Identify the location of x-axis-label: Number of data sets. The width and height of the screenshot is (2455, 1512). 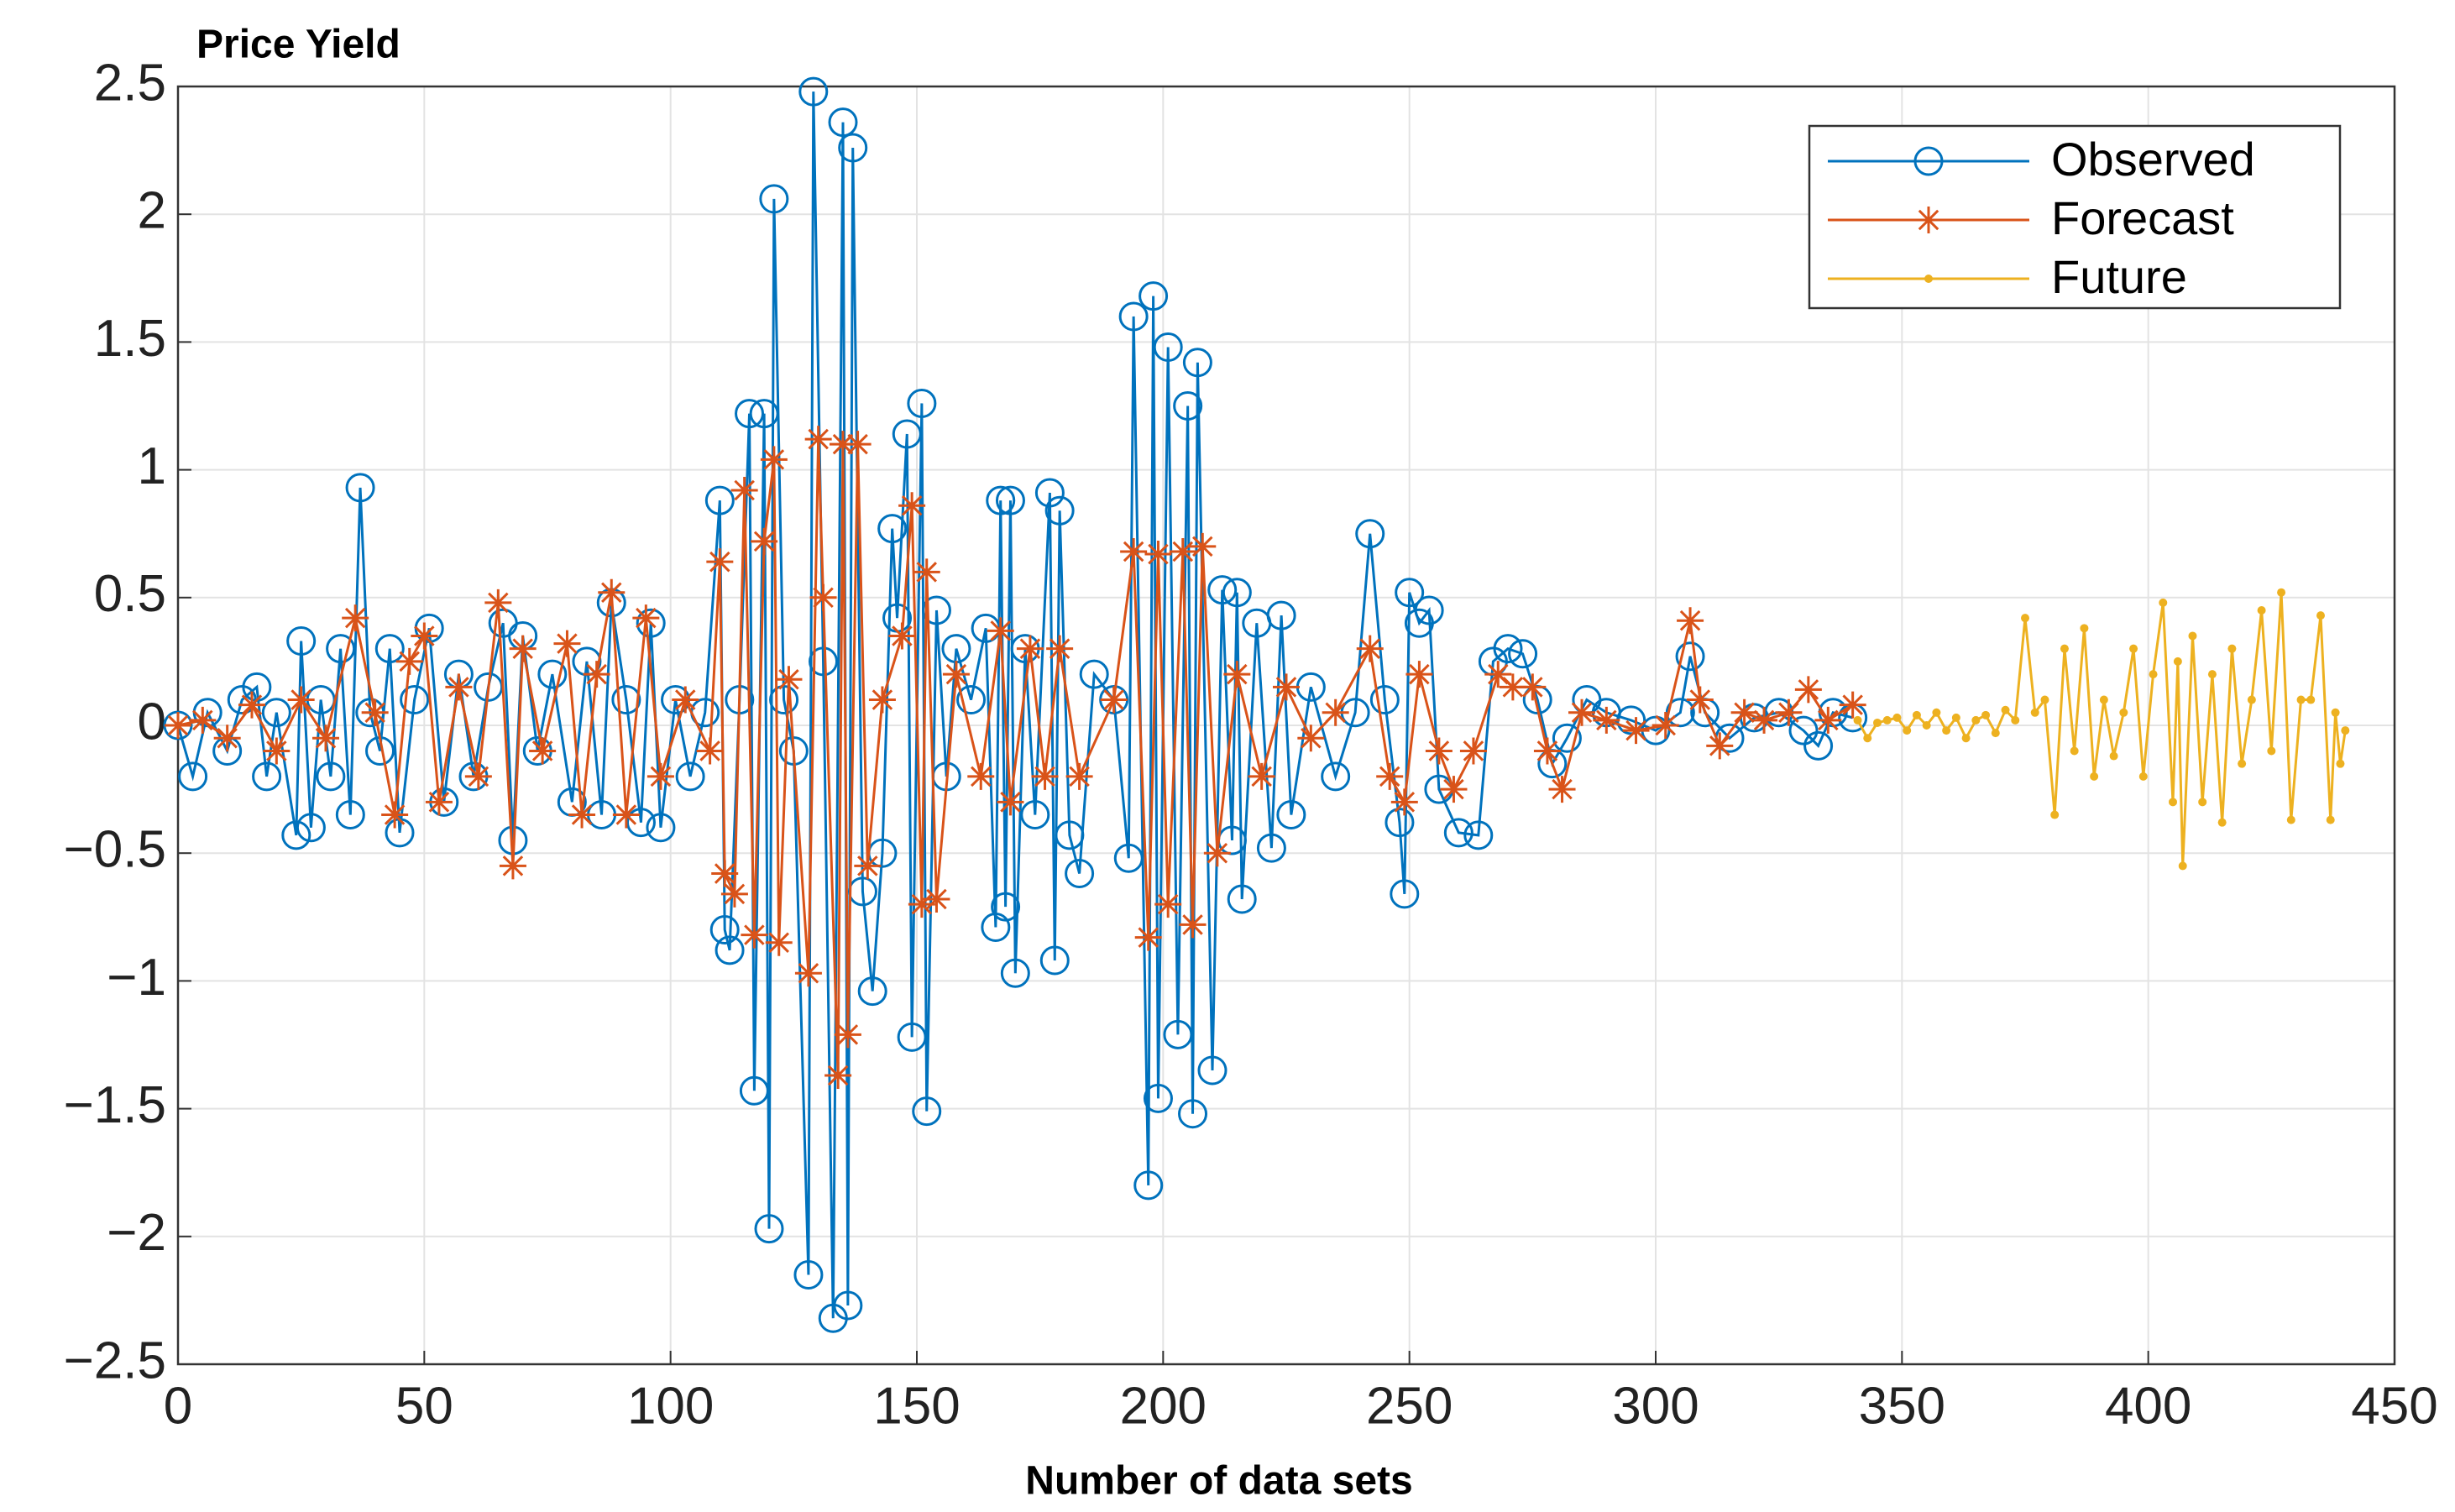
(1218, 1481).